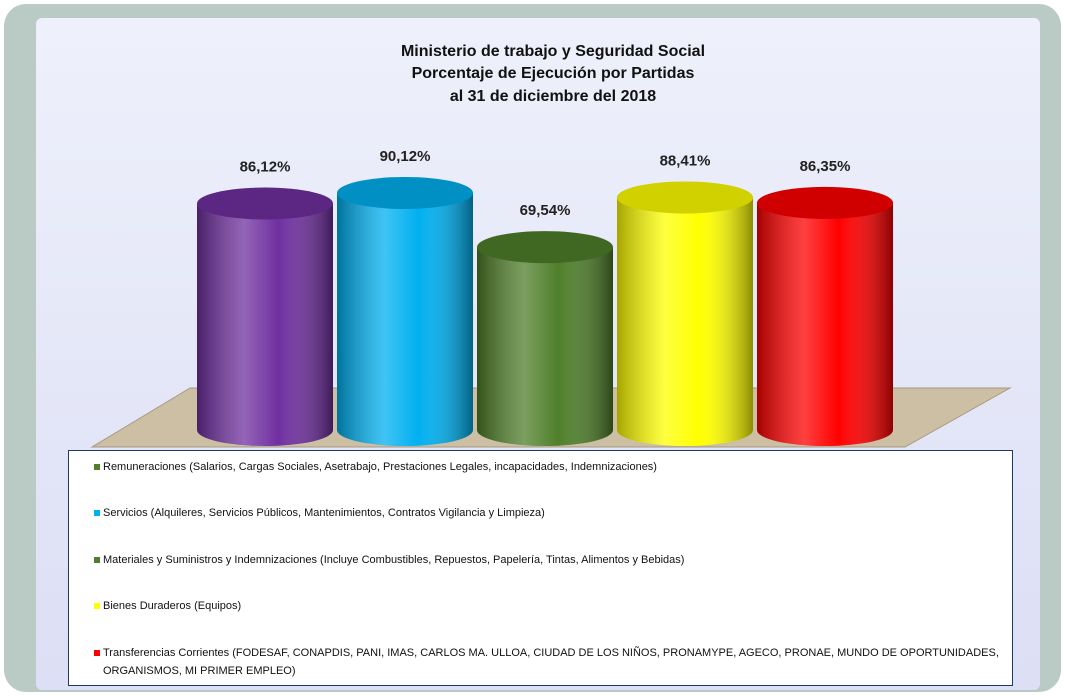  Describe the element at coordinates (172, 606) in the screenshot. I see `legend-label: Bienes Duraderos (Equipos)` at that location.